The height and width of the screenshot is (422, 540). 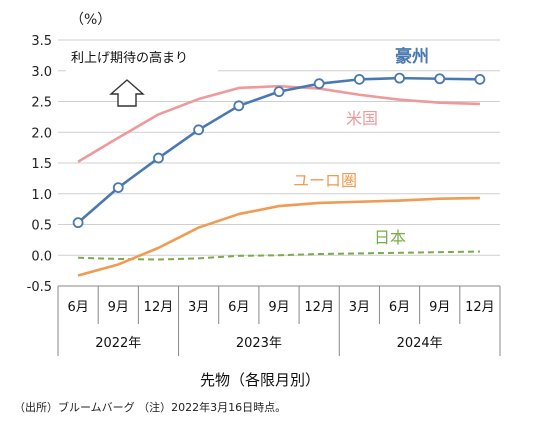 I want to click on x-axis-label: 先物（各限月別）, so click(x=260, y=380).